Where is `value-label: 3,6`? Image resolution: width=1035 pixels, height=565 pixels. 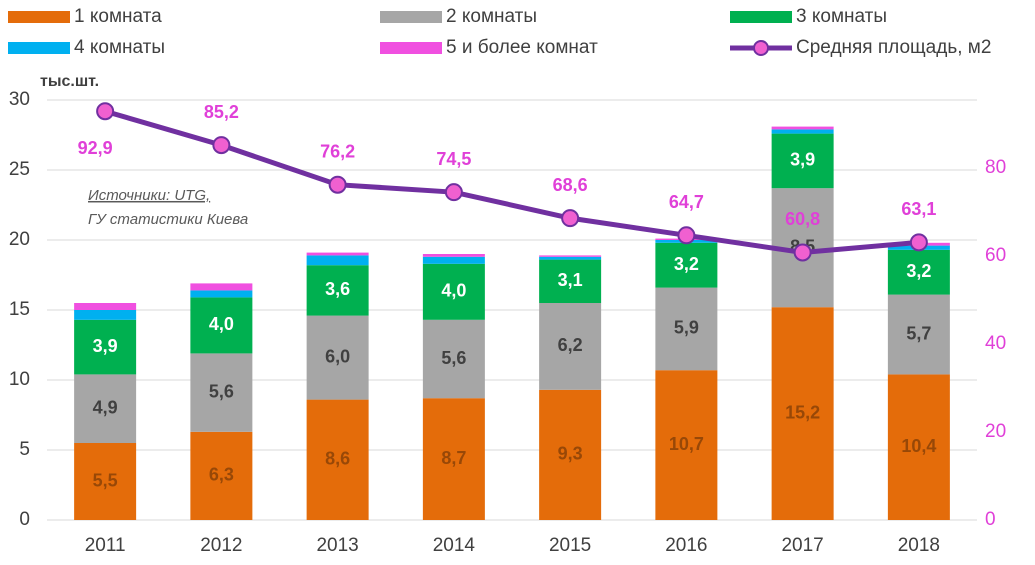 value-label: 3,6 is located at coordinates (337, 289).